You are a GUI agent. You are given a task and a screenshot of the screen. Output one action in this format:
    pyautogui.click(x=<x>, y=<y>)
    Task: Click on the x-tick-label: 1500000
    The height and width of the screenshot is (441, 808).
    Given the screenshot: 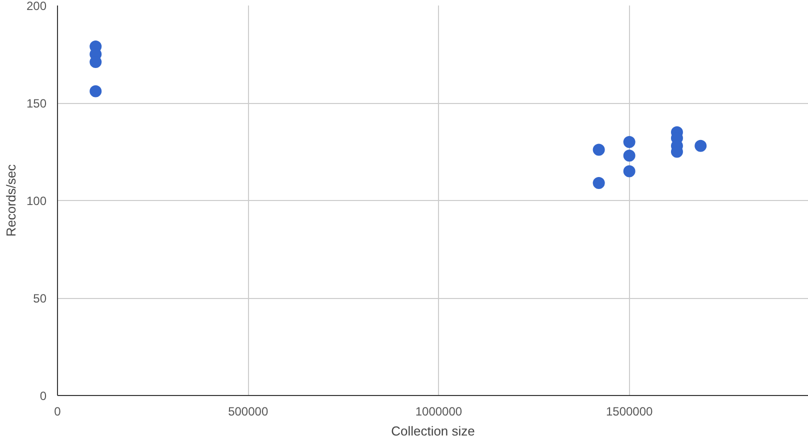 What is the action you would take?
    pyautogui.click(x=630, y=411)
    